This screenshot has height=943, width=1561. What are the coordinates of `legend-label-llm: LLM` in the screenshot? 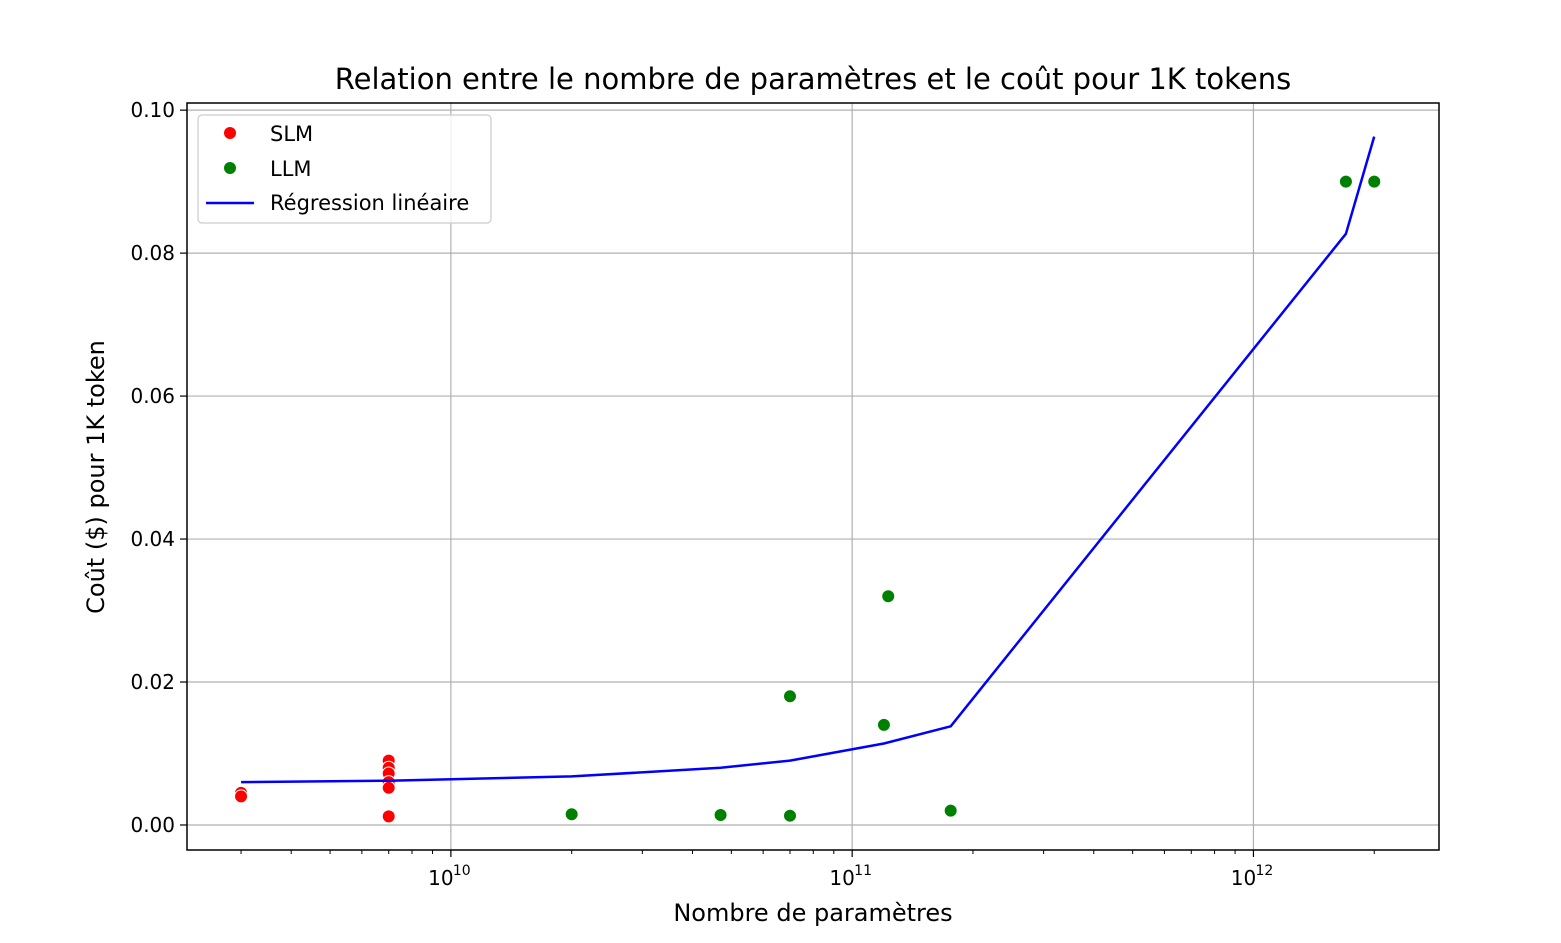 It's located at (291, 169).